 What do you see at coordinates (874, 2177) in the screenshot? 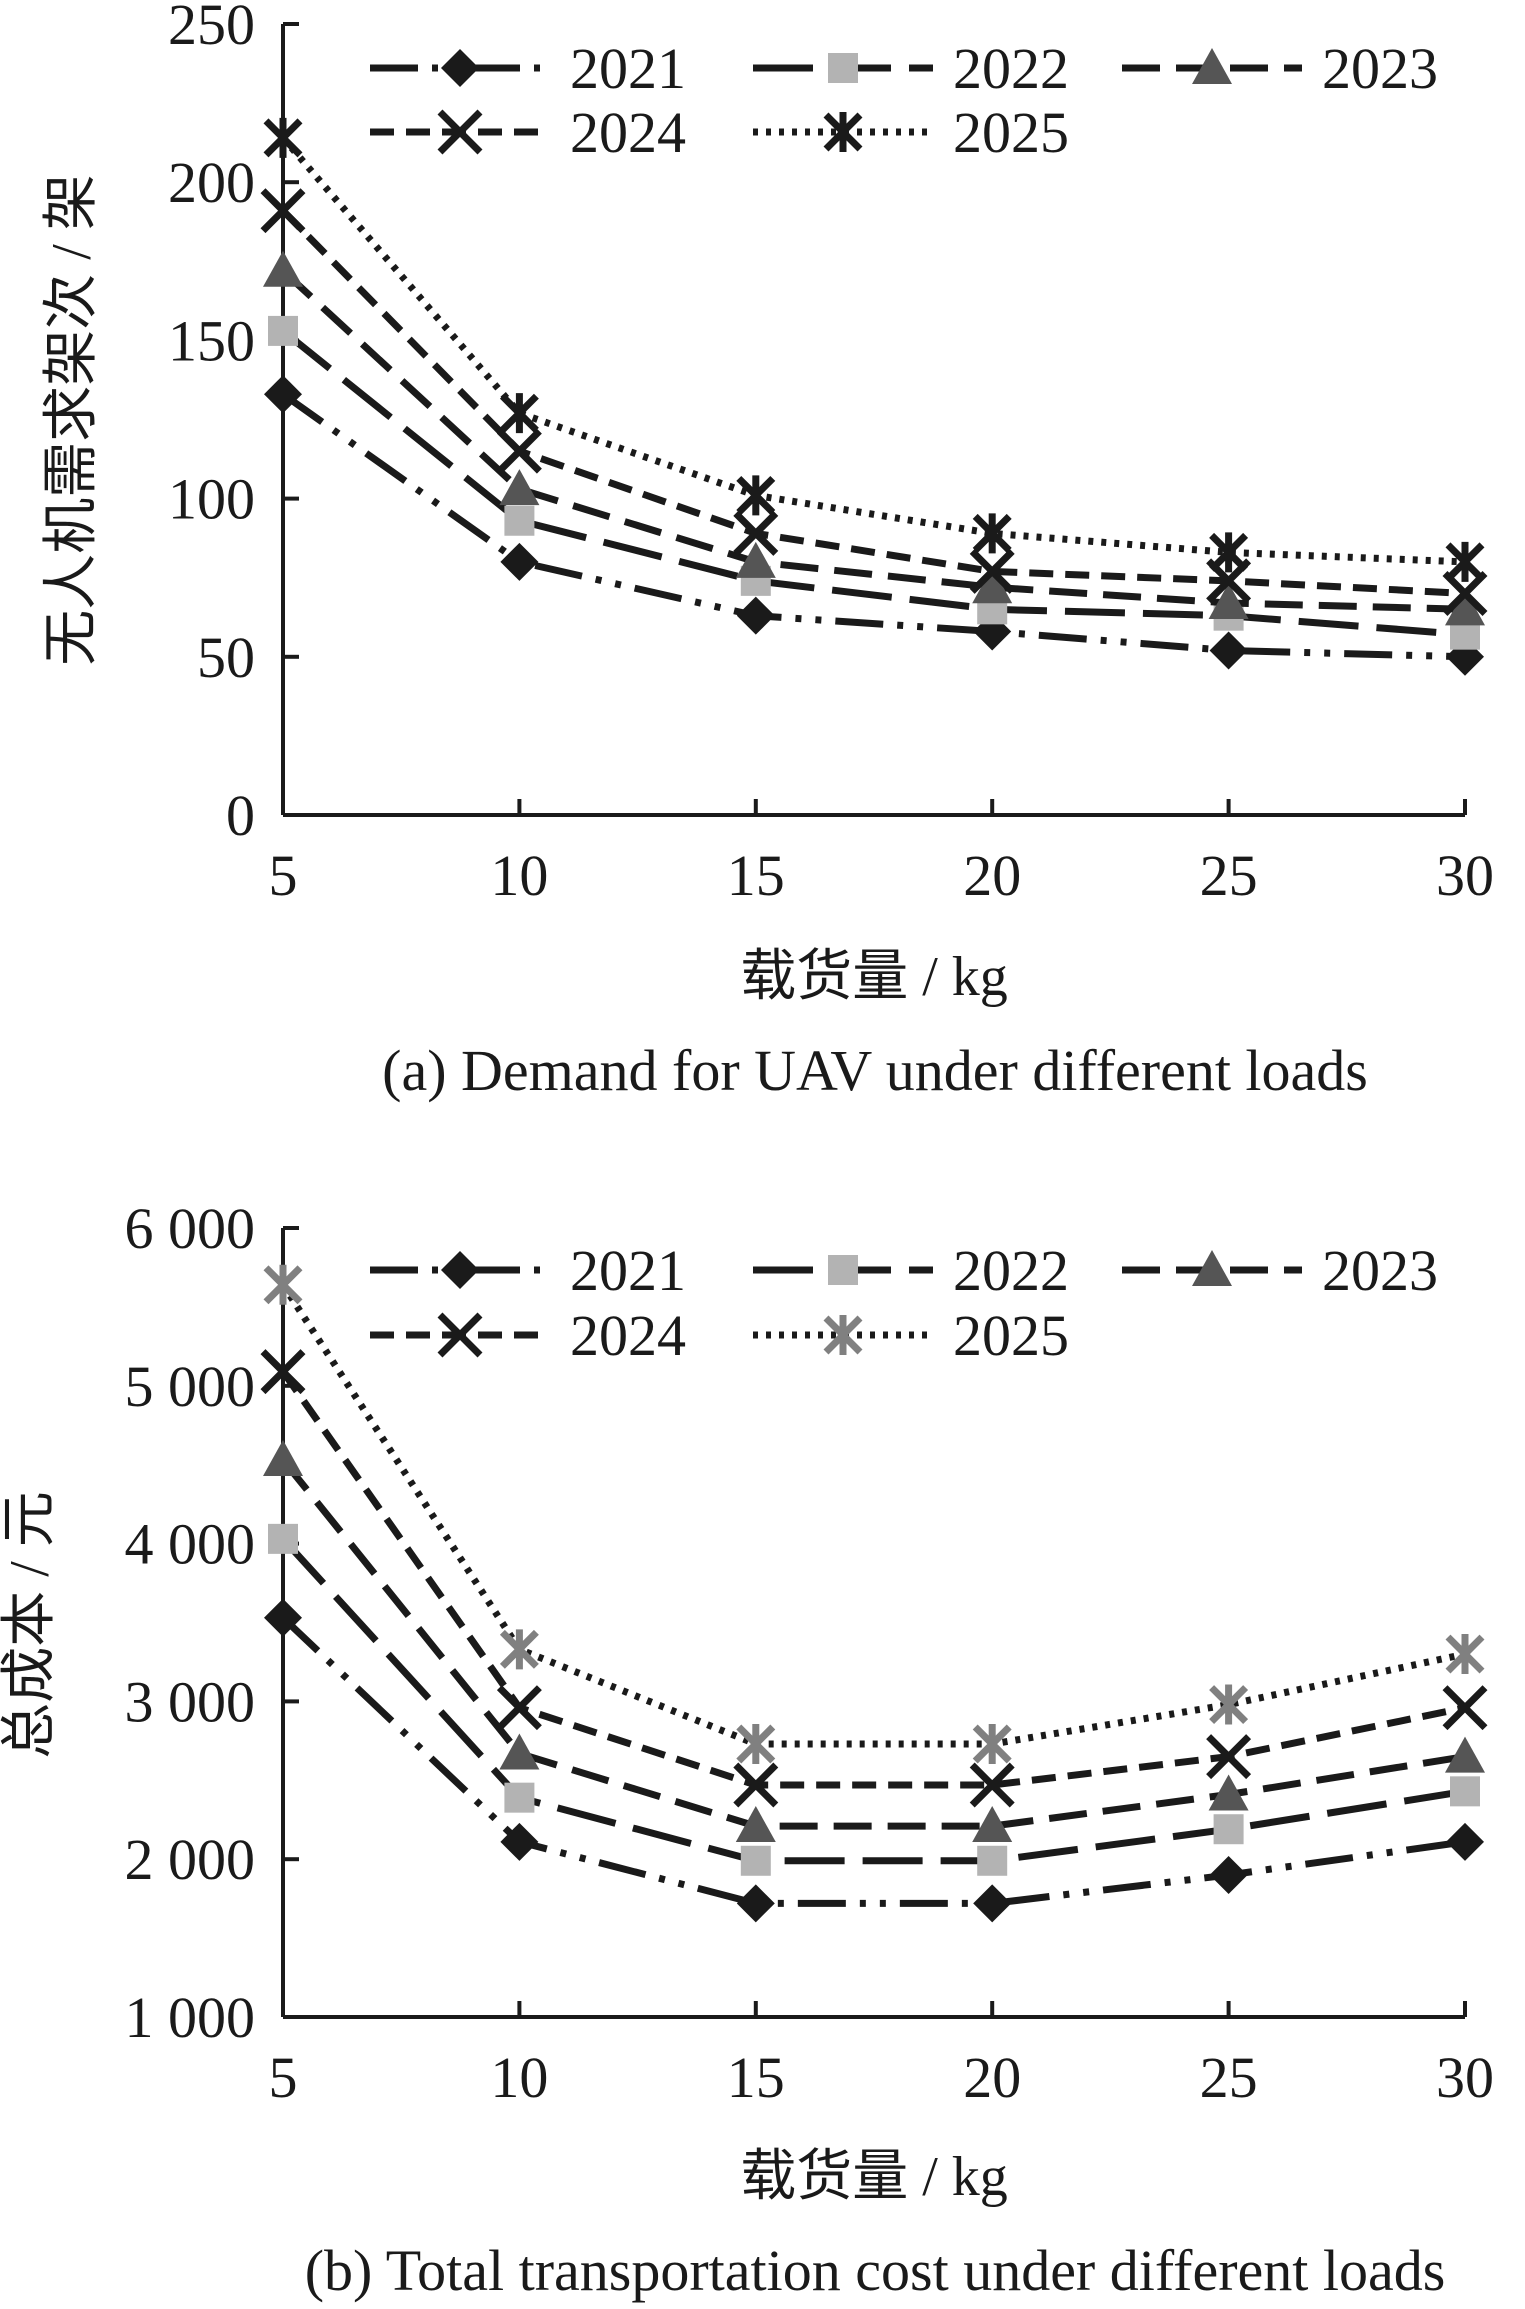
I see `x-axis-title: 载货量 / kg` at bounding box center [874, 2177].